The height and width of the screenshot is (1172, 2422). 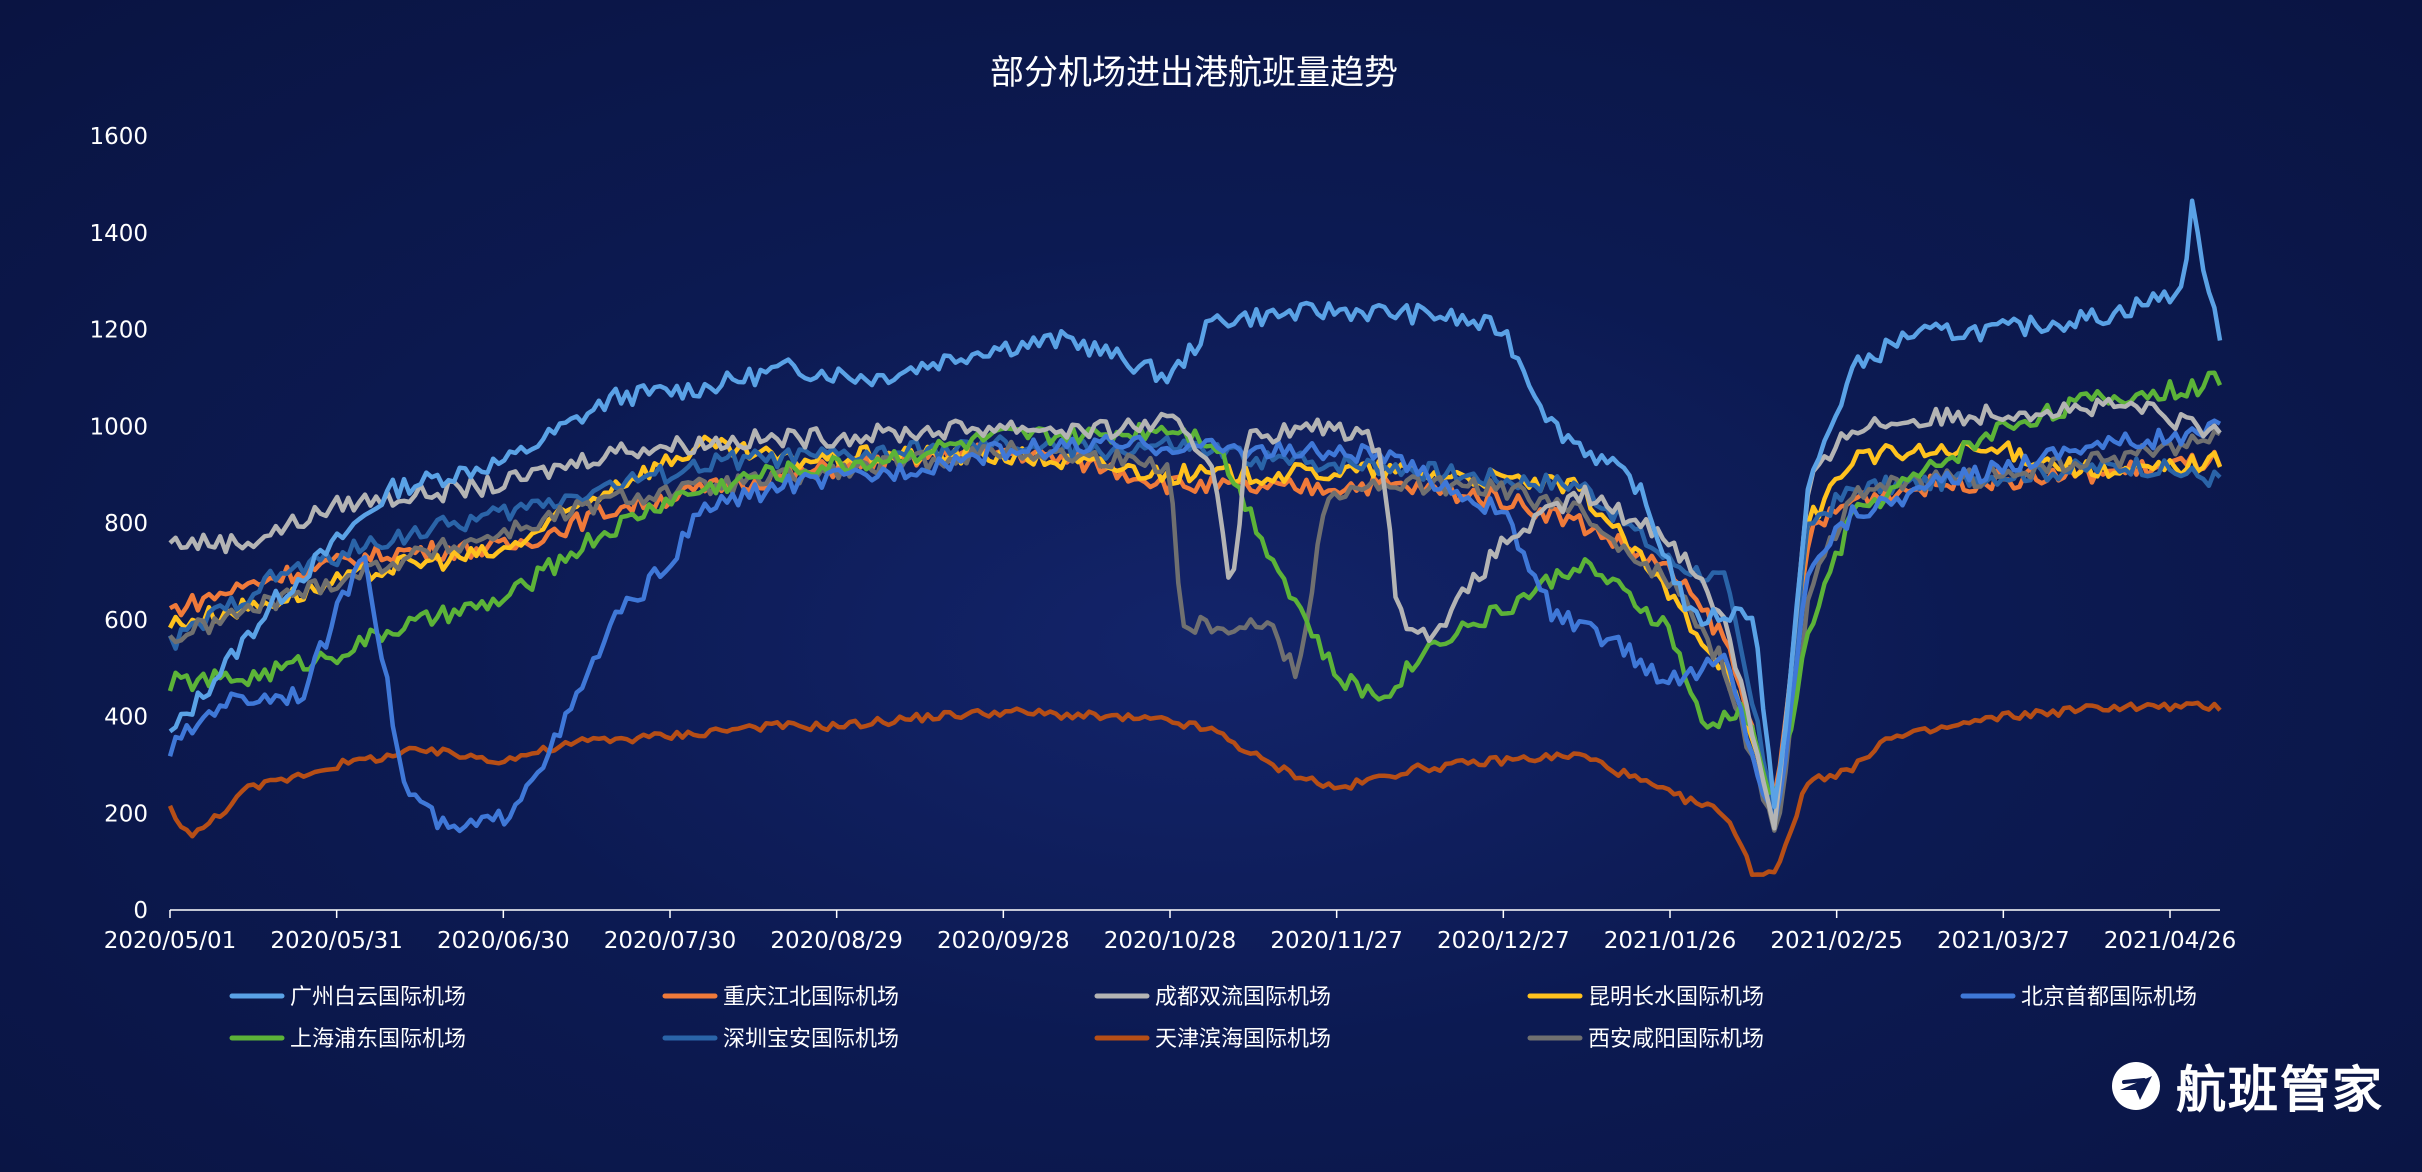 What do you see at coordinates (2136, 1086) in the screenshot?
I see `airplane-logo-icon` at bounding box center [2136, 1086].